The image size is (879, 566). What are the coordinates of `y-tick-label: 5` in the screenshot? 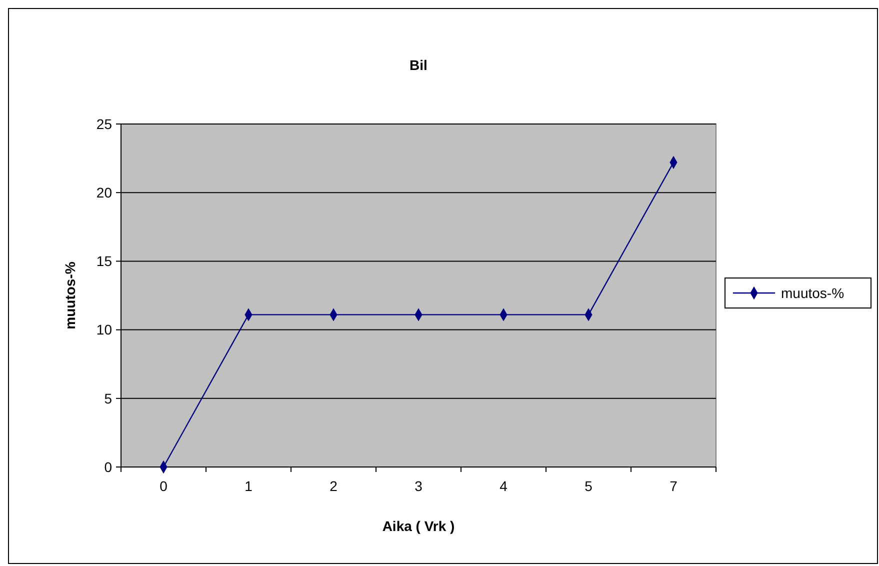 It's located at (108, 398).